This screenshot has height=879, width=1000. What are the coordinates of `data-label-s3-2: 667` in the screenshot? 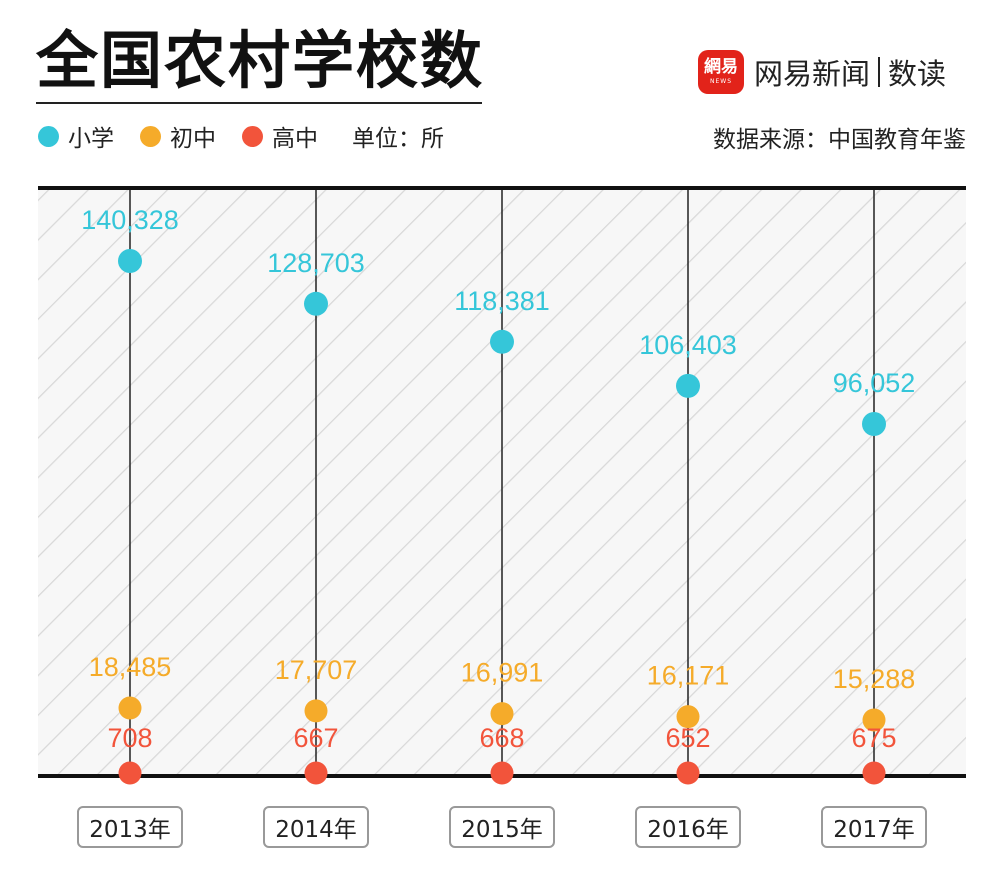 It's located at (315, 738).